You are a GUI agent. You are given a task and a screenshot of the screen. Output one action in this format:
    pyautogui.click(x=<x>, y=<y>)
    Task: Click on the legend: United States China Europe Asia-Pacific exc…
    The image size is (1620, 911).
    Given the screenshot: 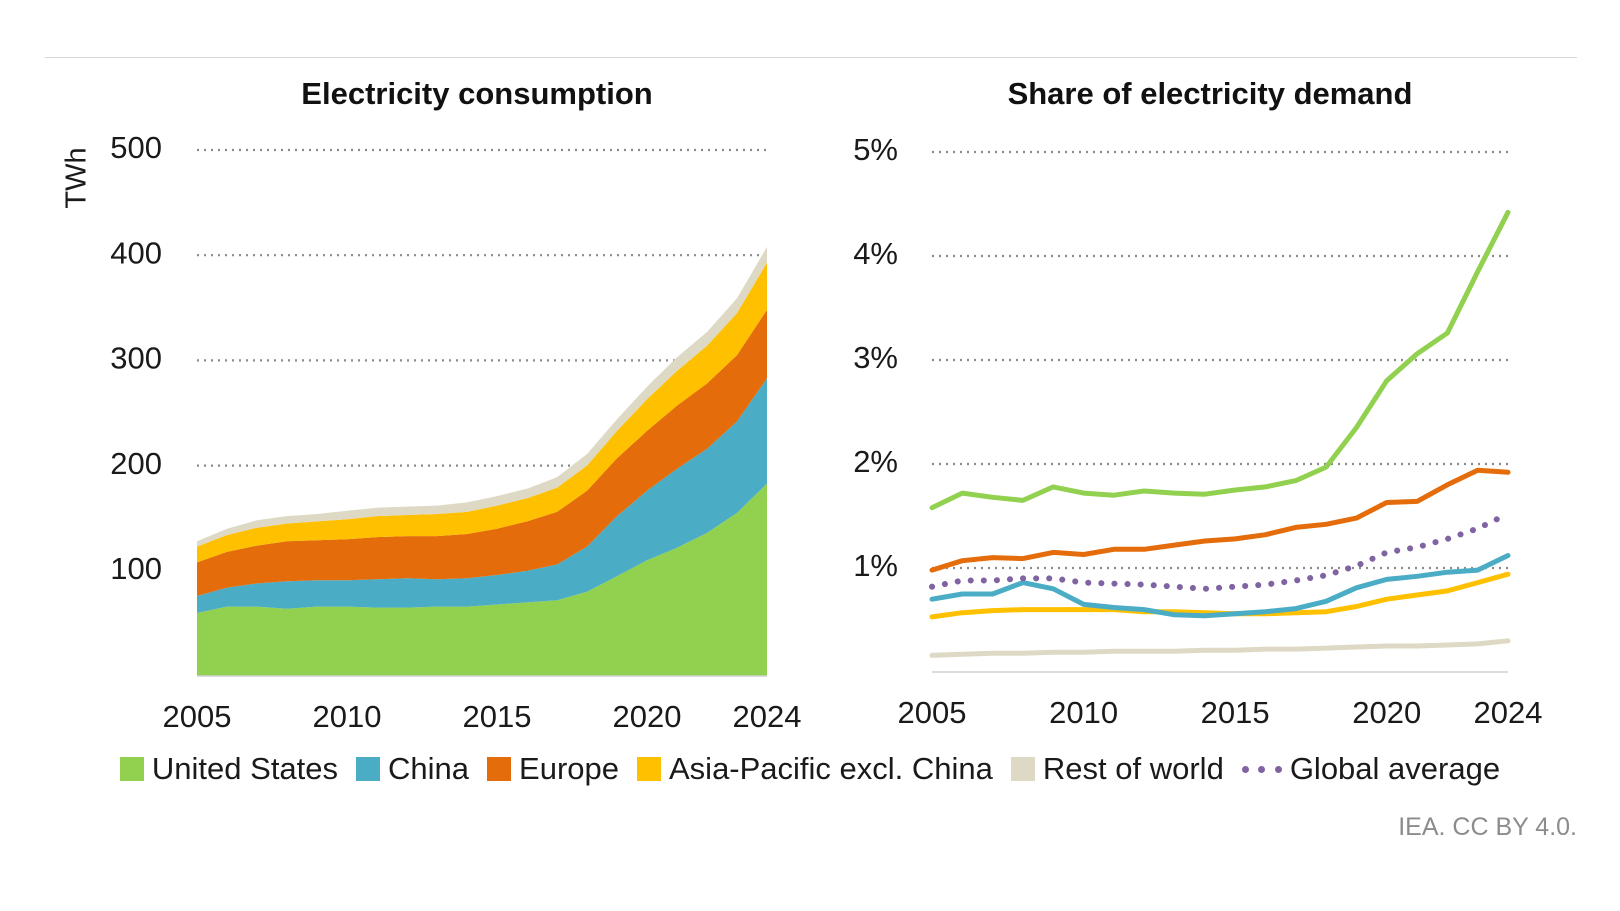 What is the action you would take?
    pyautogui.click(x=810, y=769)
    